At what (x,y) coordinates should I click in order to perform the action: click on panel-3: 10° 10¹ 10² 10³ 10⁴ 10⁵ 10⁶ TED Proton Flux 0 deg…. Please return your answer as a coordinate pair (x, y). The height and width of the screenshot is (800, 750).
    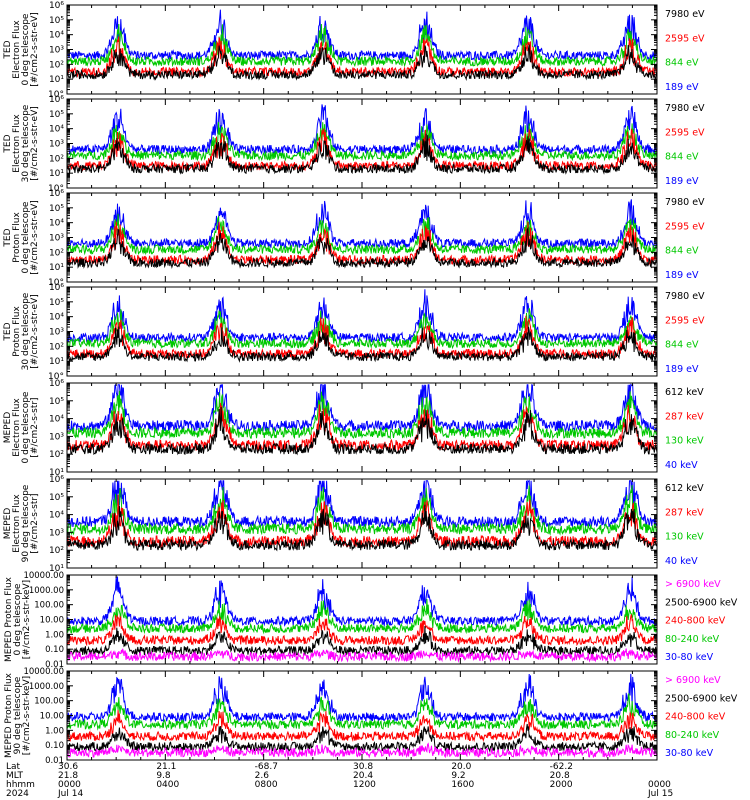
    Looking at the image, I should click on (354, 238).